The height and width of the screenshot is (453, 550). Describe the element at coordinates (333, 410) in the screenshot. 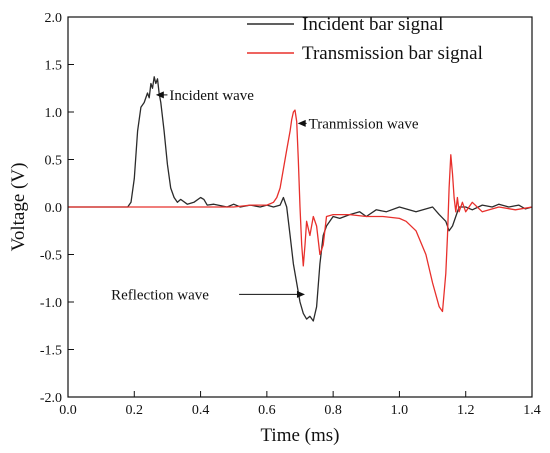

I see `x-tick-label: 0.8` at that location.